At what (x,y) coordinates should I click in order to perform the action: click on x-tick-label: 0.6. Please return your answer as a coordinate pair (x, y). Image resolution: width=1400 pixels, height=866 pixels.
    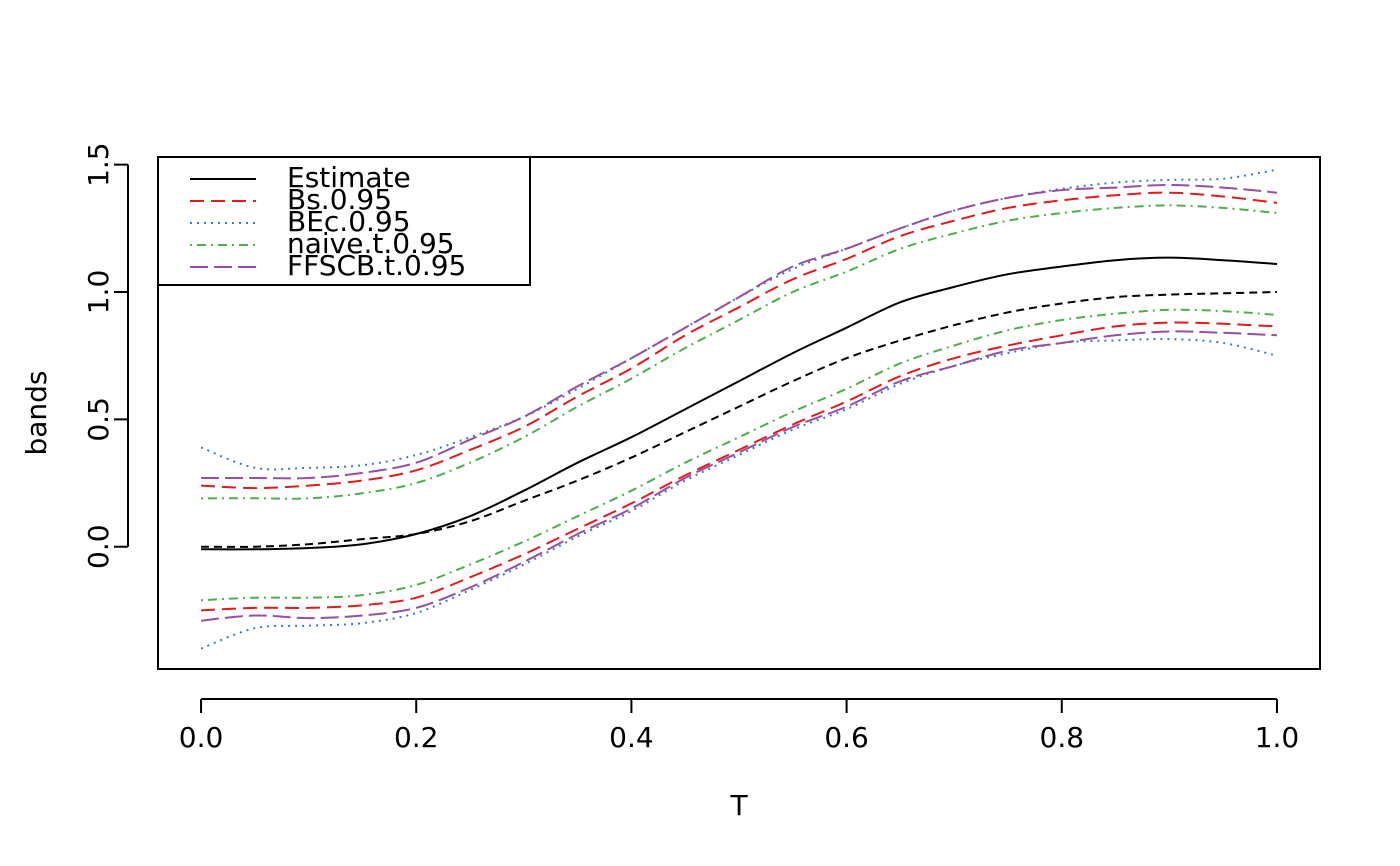
    Looking at the image, I should click on (846, 737).